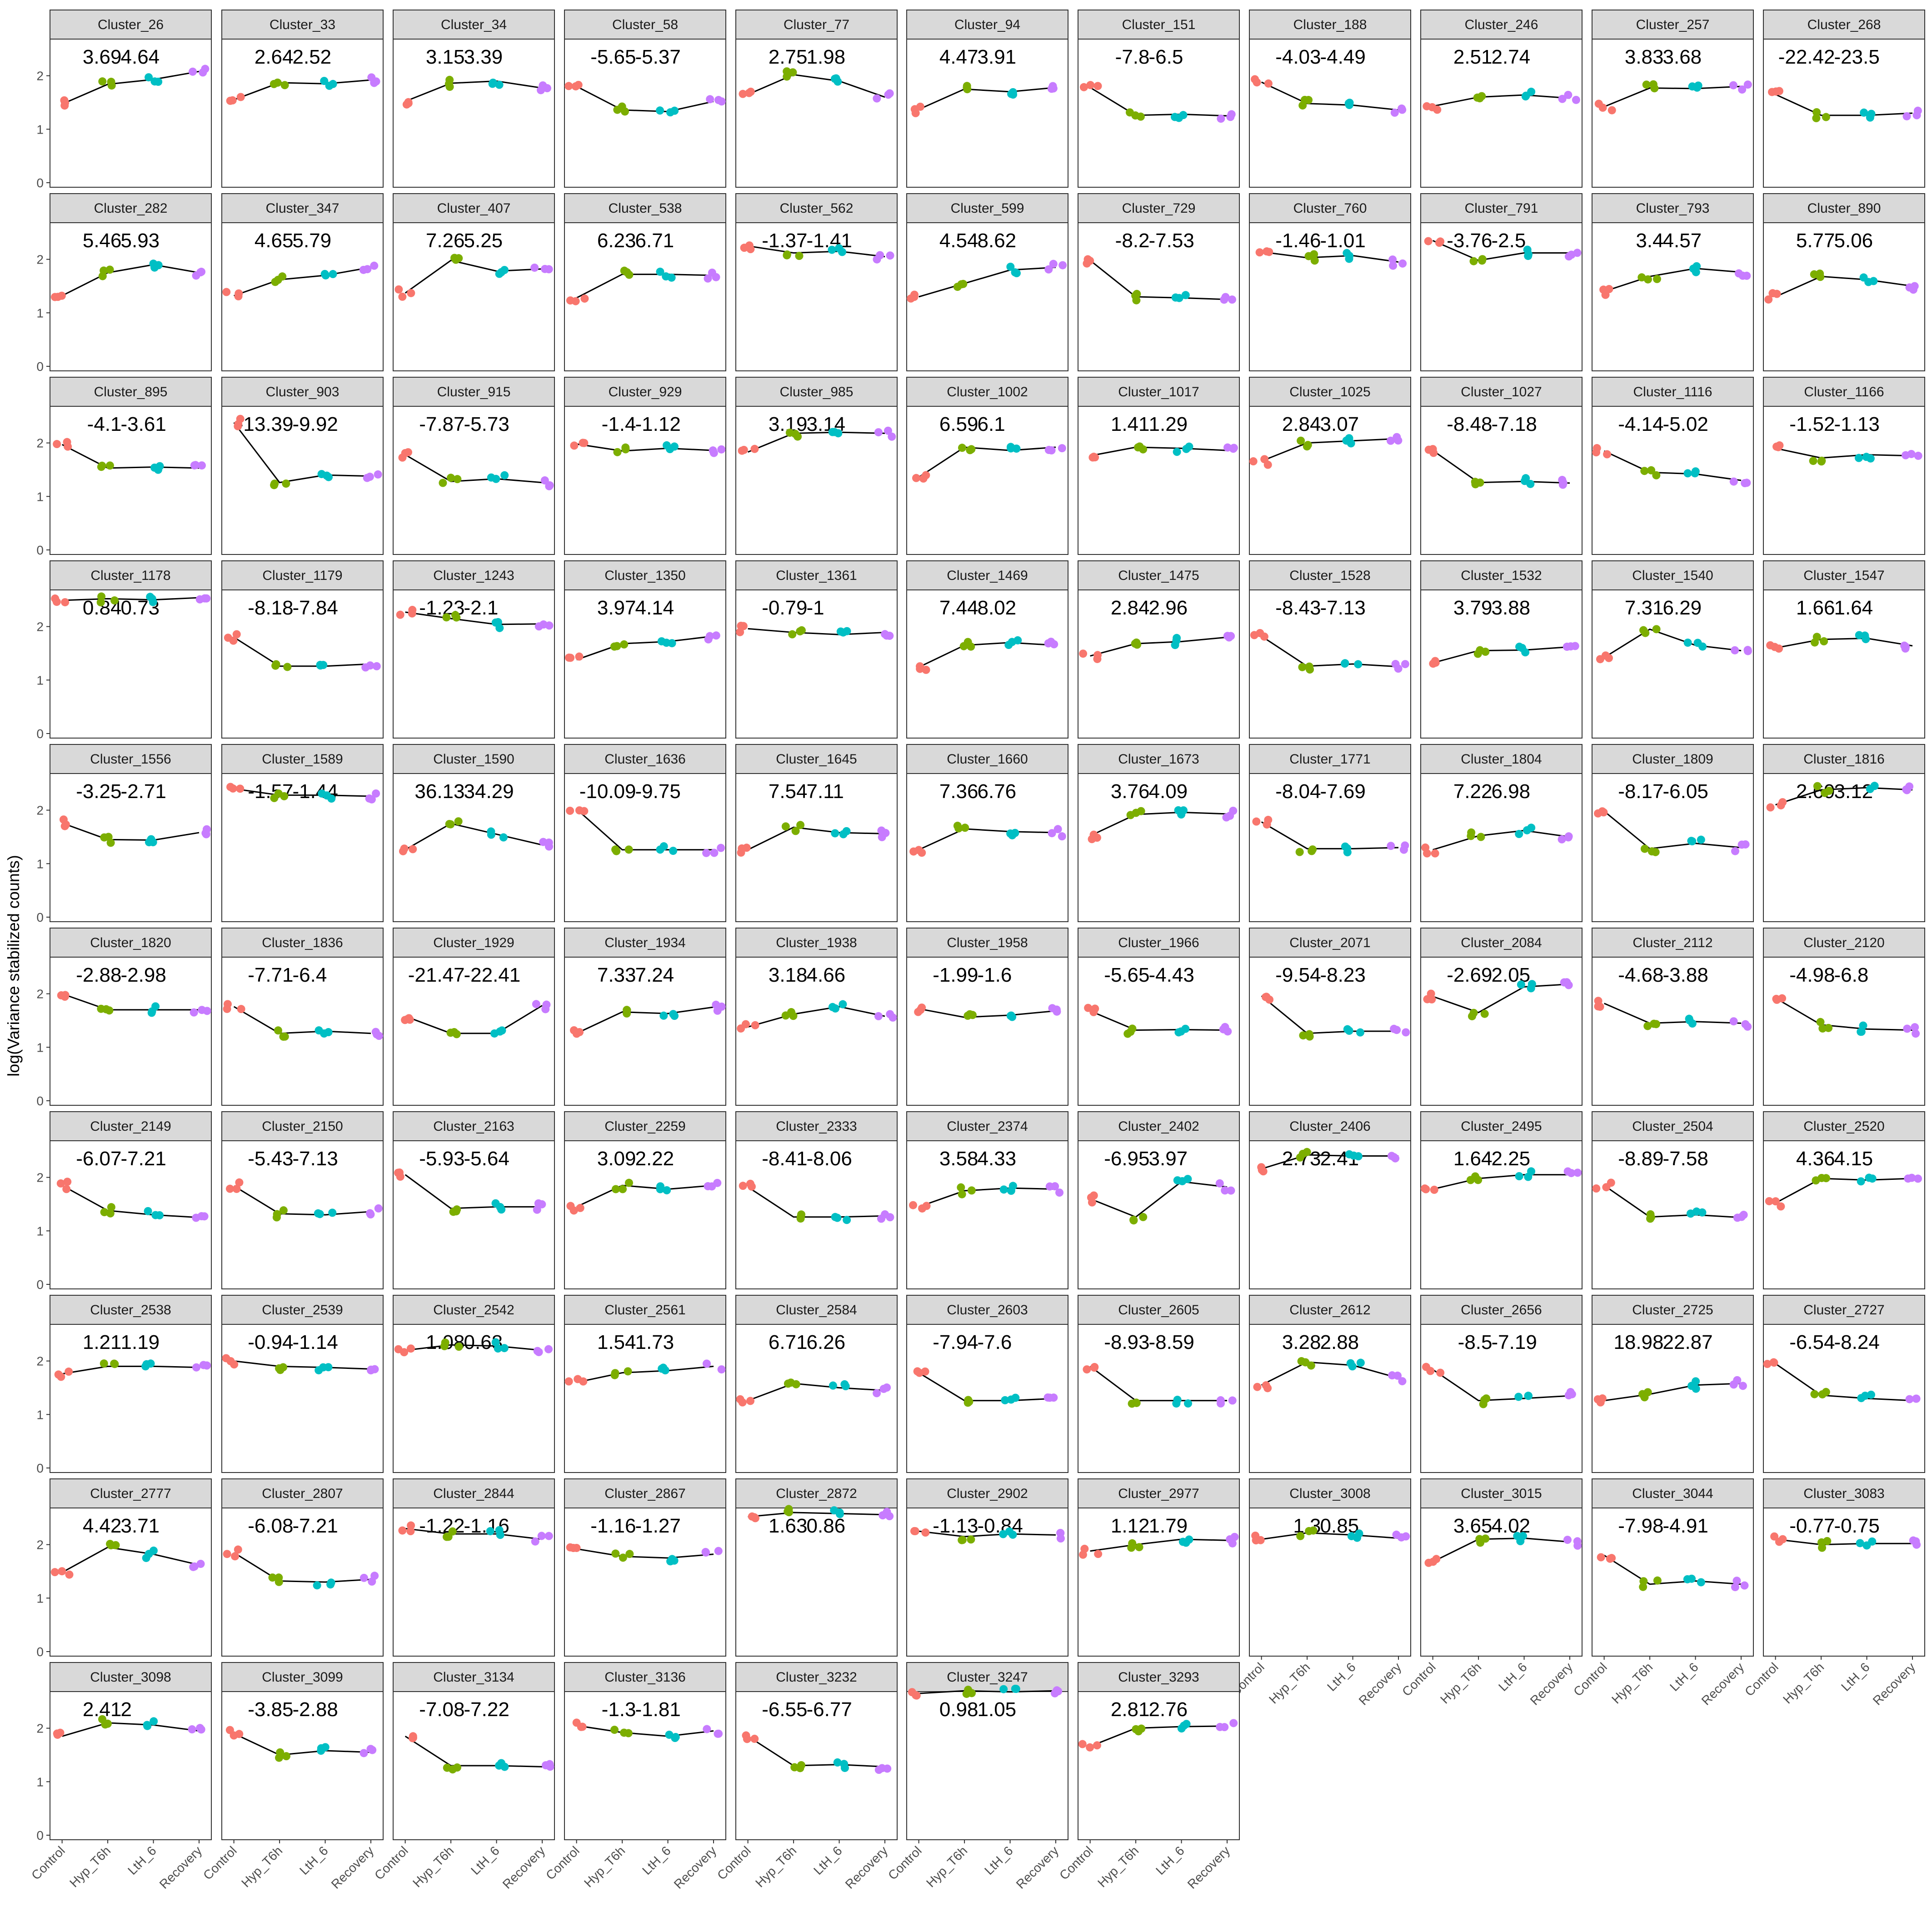  I want to click on facet-title: Cluster_2584, so click(816, 1311).